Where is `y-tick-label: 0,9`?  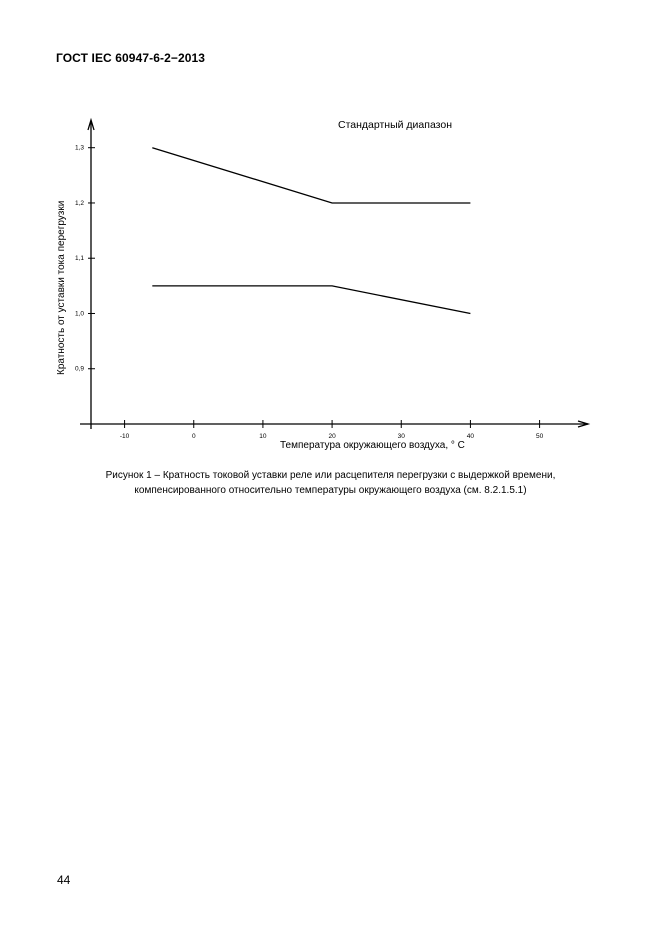
y-tick-label: 0,9 is located at coordinates (79, 369).